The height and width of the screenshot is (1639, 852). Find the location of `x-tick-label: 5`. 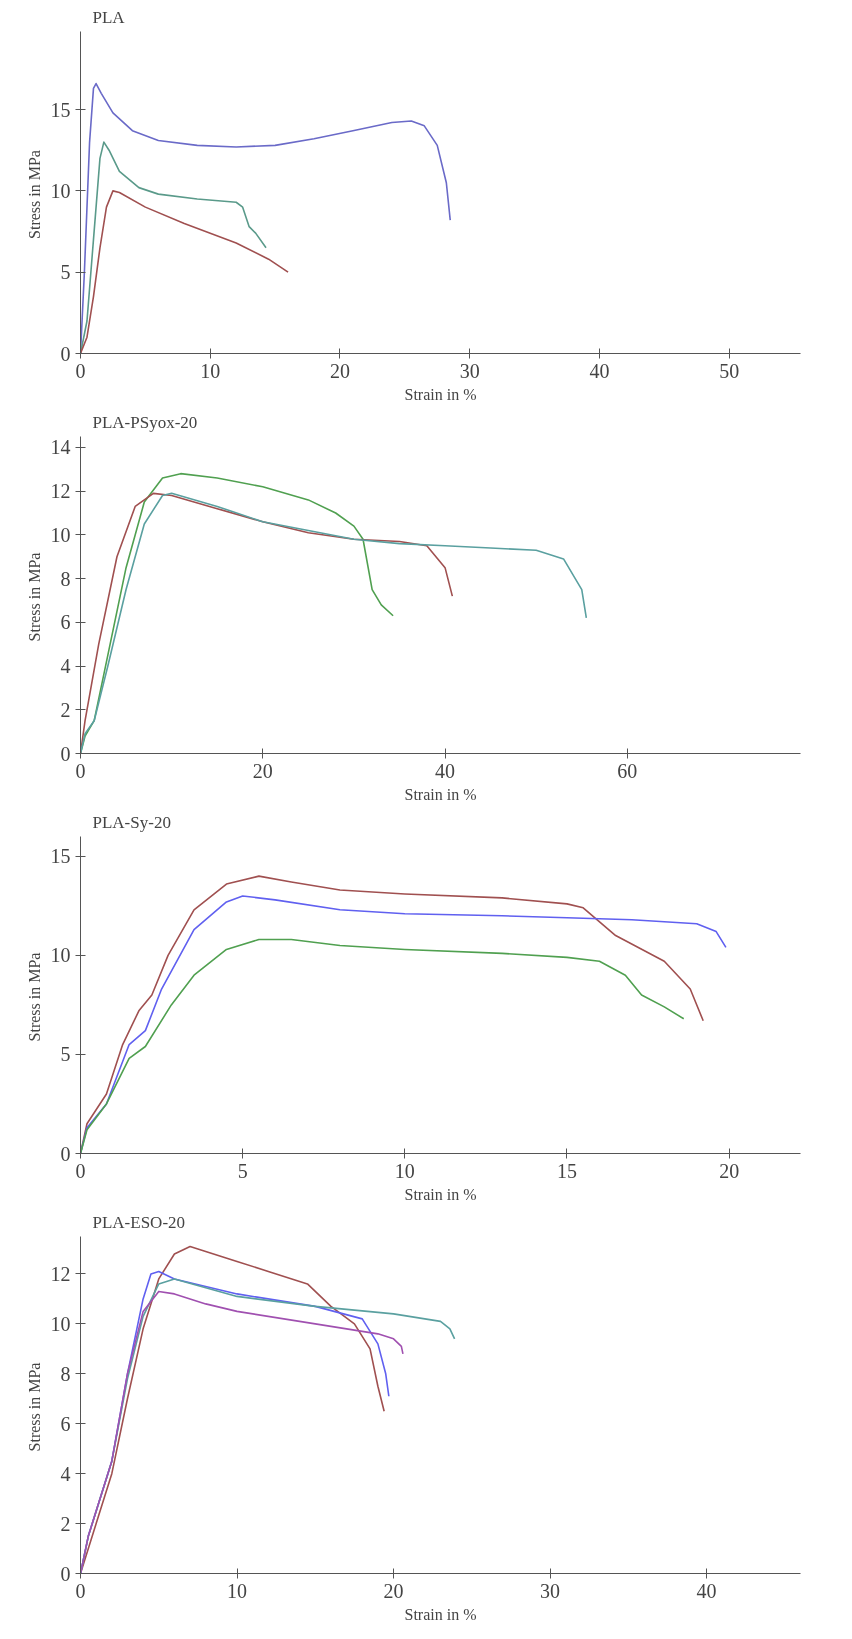

x-tick-label: 5 is located at coordinates (242, 1170).